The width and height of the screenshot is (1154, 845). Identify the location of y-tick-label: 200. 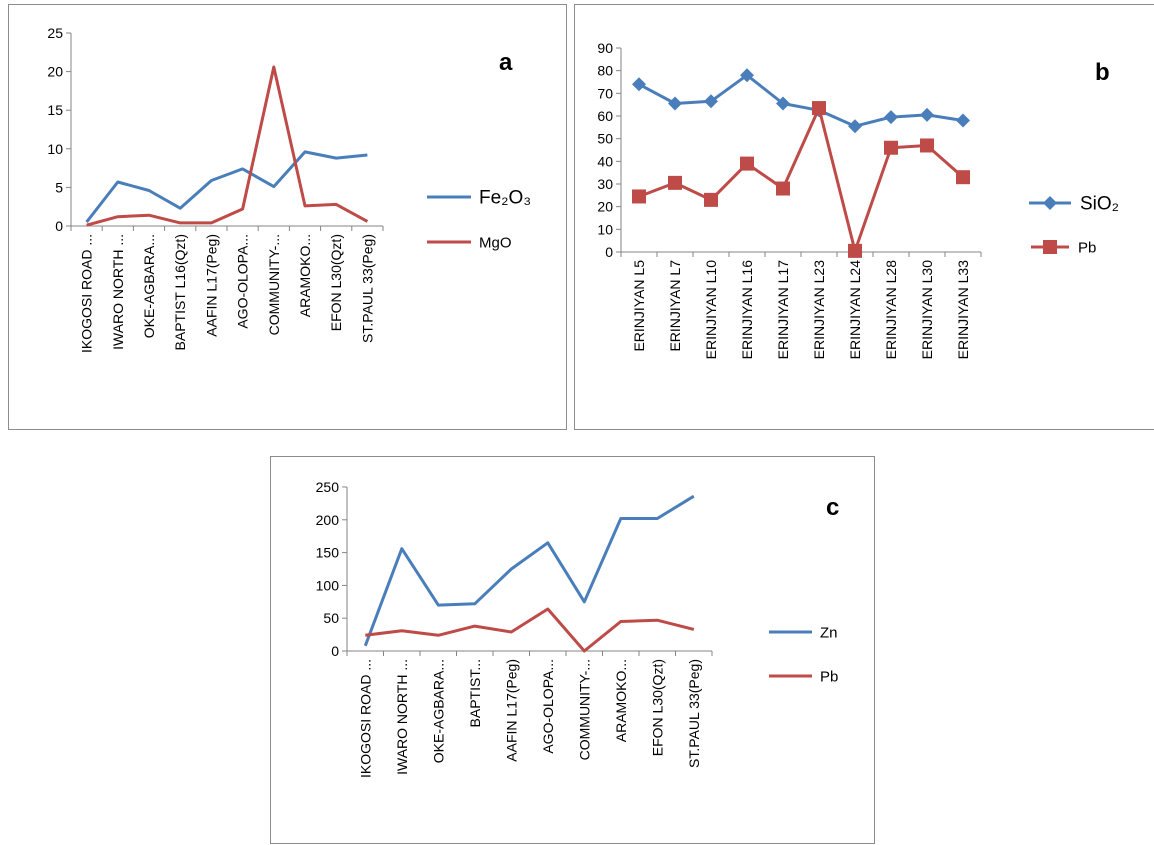
(328, 520).